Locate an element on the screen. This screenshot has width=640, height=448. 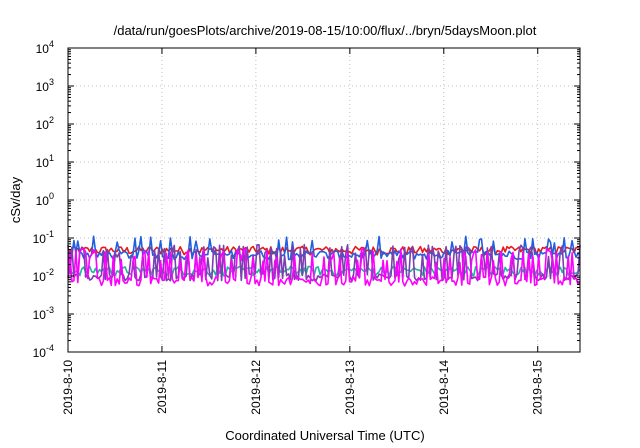
y-tick-label: 10⁴ is located at coordinates (45, 47).